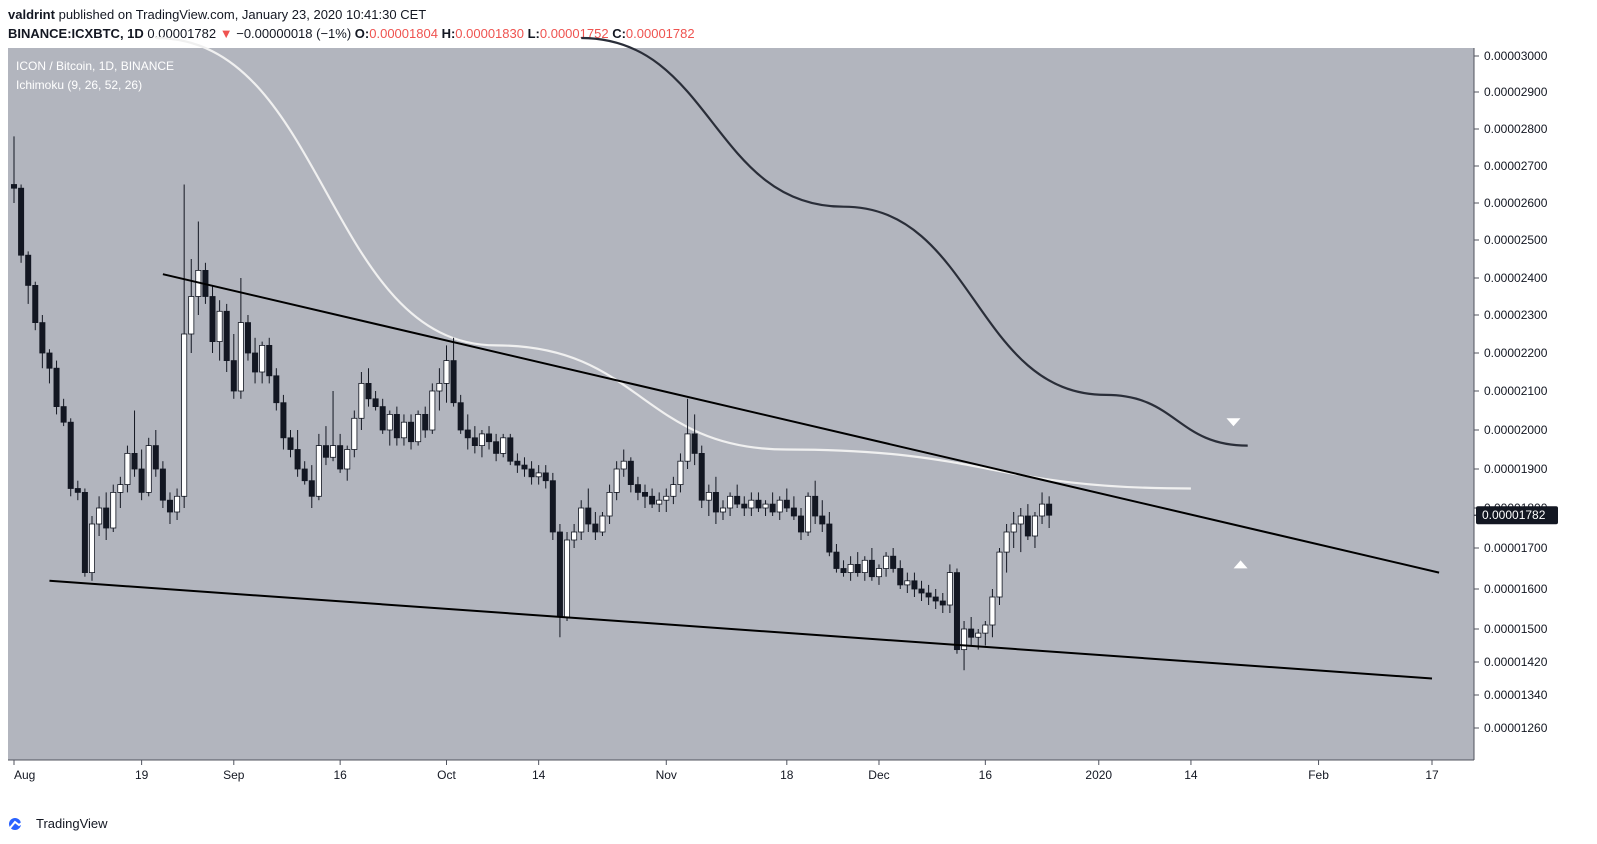 Image resolution: width=1597 pixels, height=844 pixels. Describe the element at coordinates (79, 85) in the screenshot. I see `indicator-label: Ichimoku (9, 26, 52, 26)` at that location.